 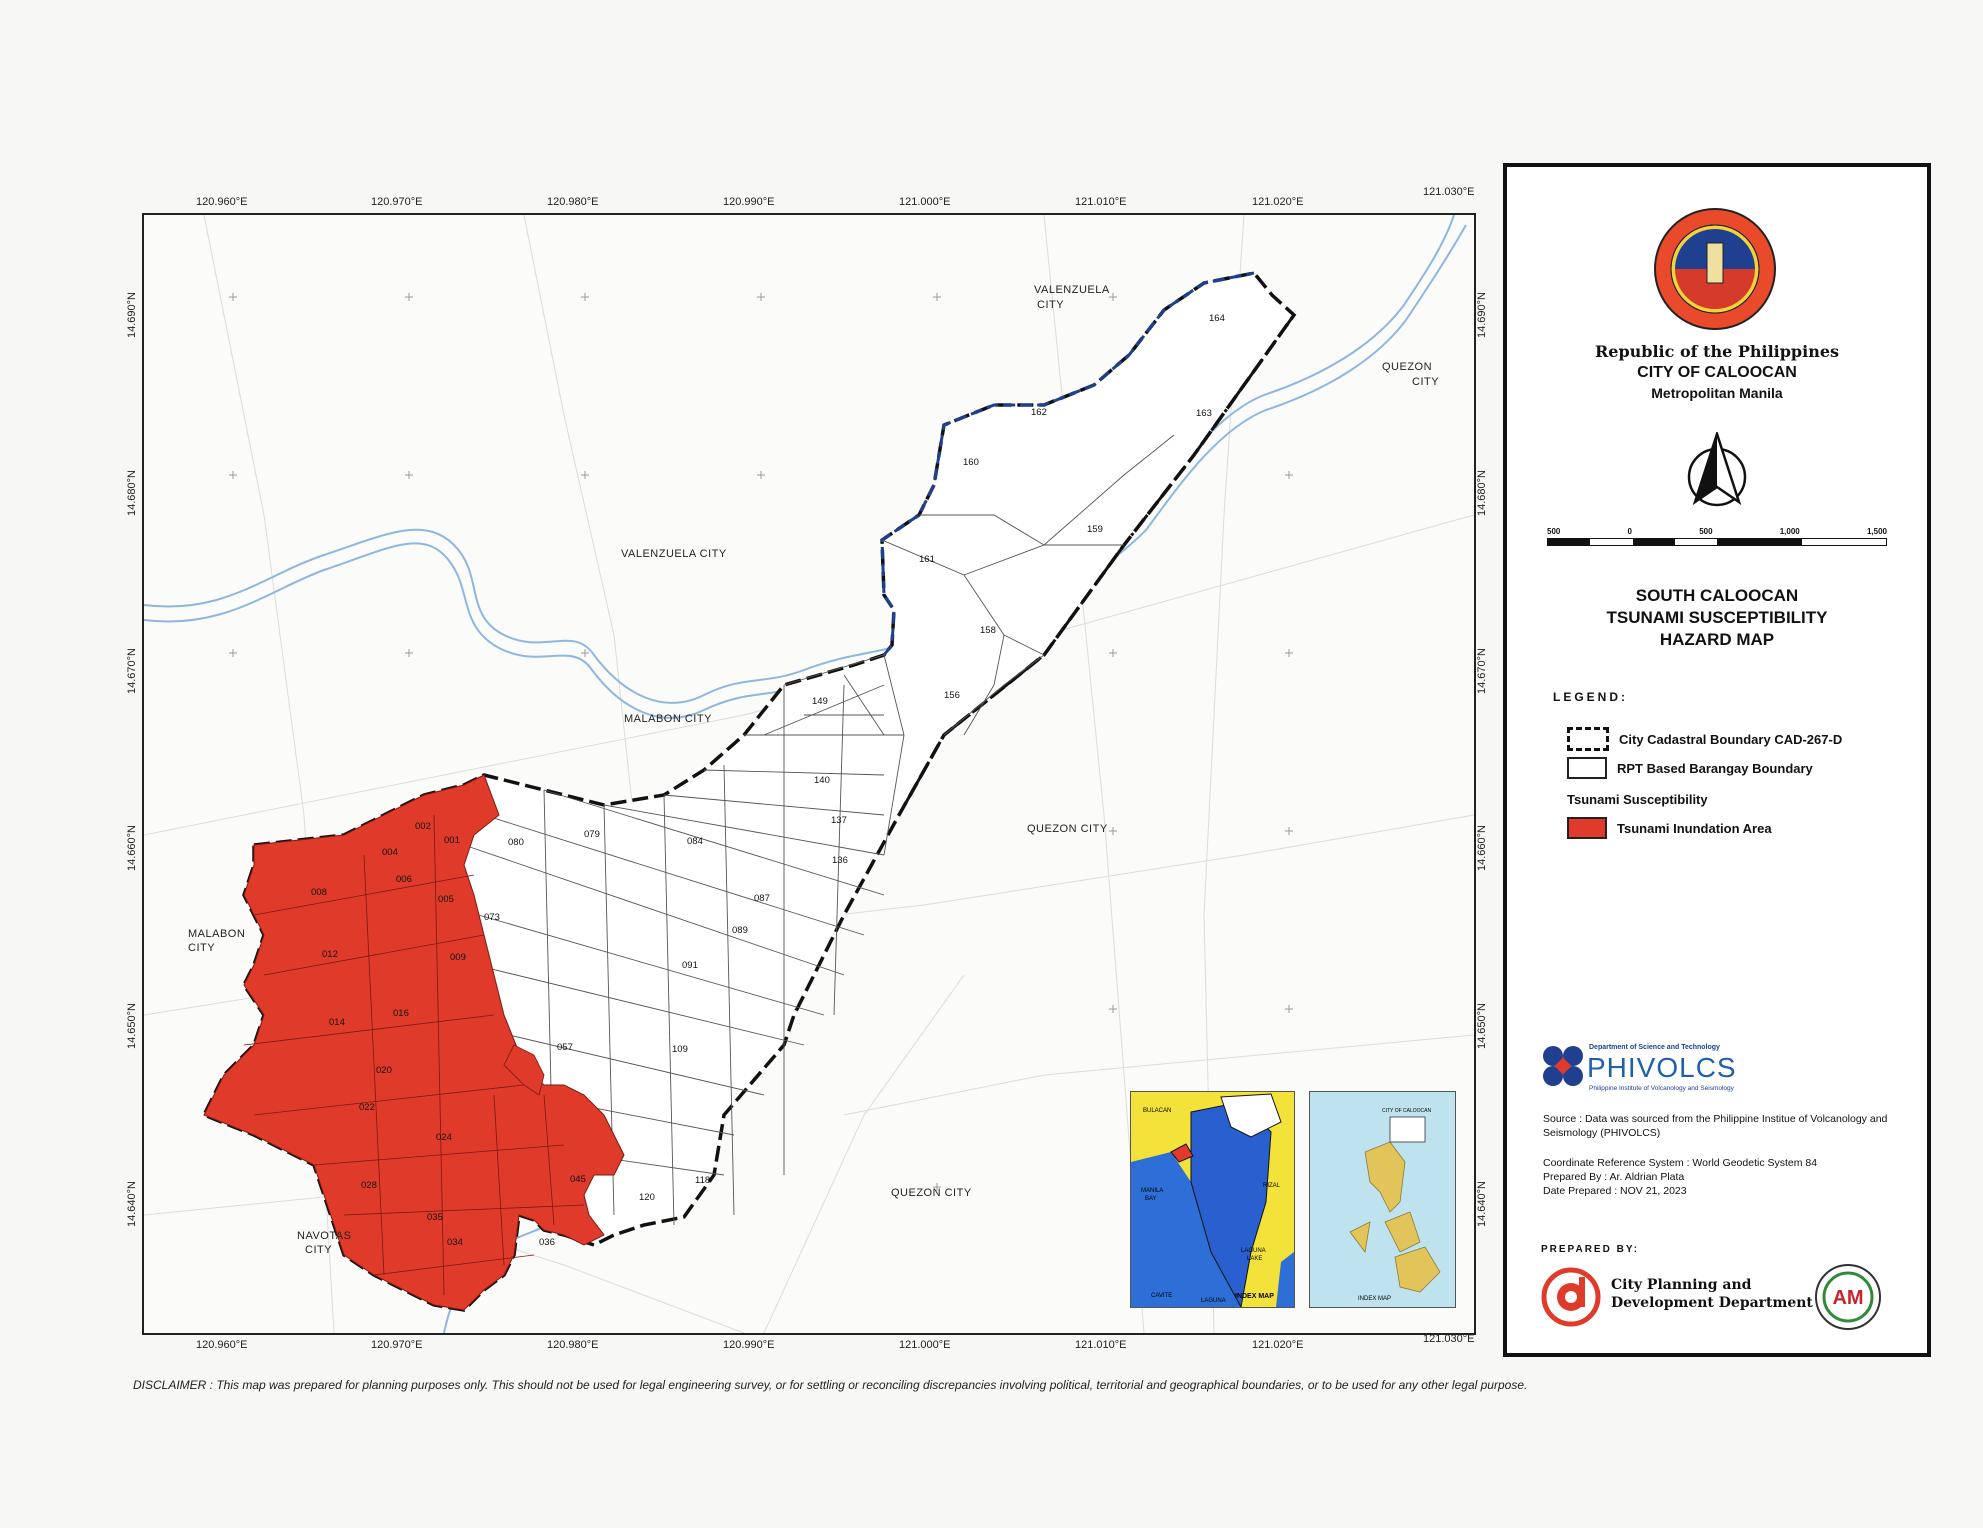 I want to click on date-prepared: Date Prepared : NOV 21, 2023, so click(x=1615, y=1191).